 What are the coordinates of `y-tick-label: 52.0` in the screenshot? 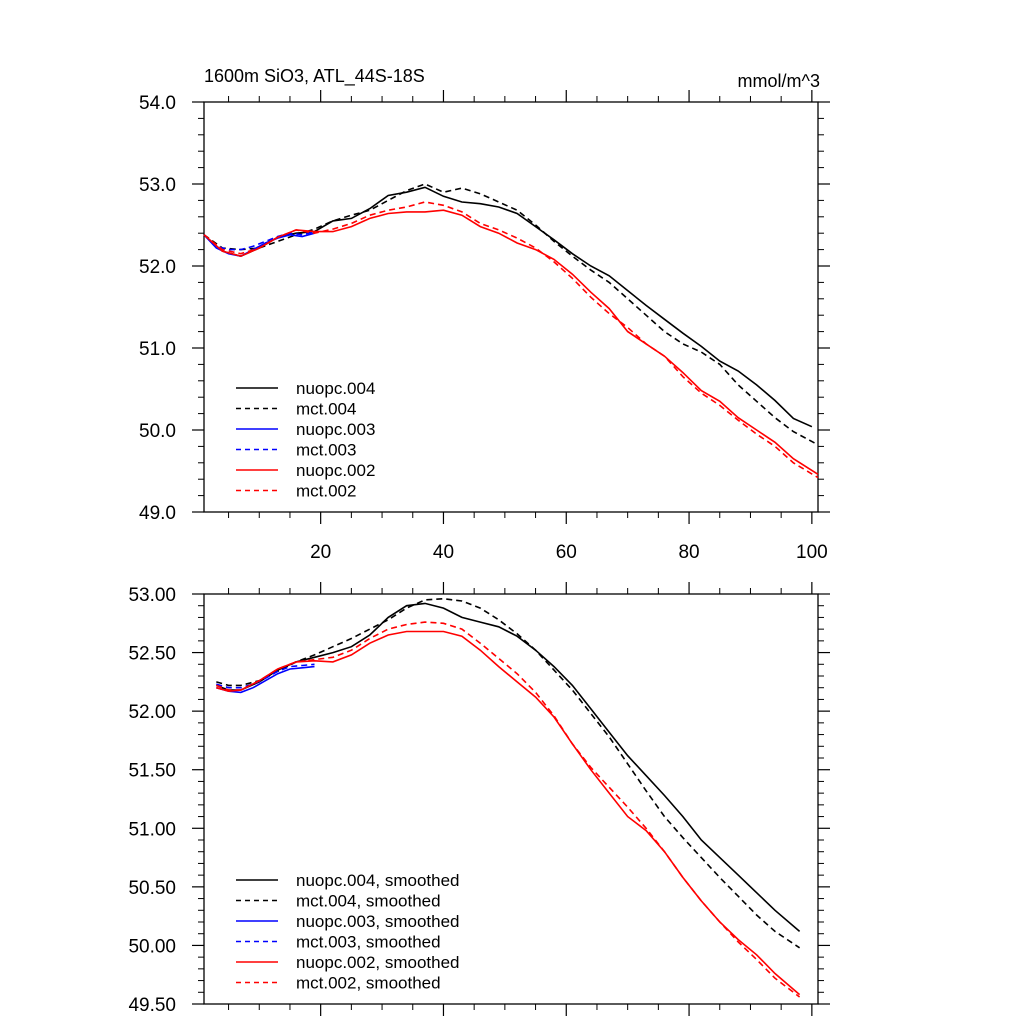 It's located at (157, 267).